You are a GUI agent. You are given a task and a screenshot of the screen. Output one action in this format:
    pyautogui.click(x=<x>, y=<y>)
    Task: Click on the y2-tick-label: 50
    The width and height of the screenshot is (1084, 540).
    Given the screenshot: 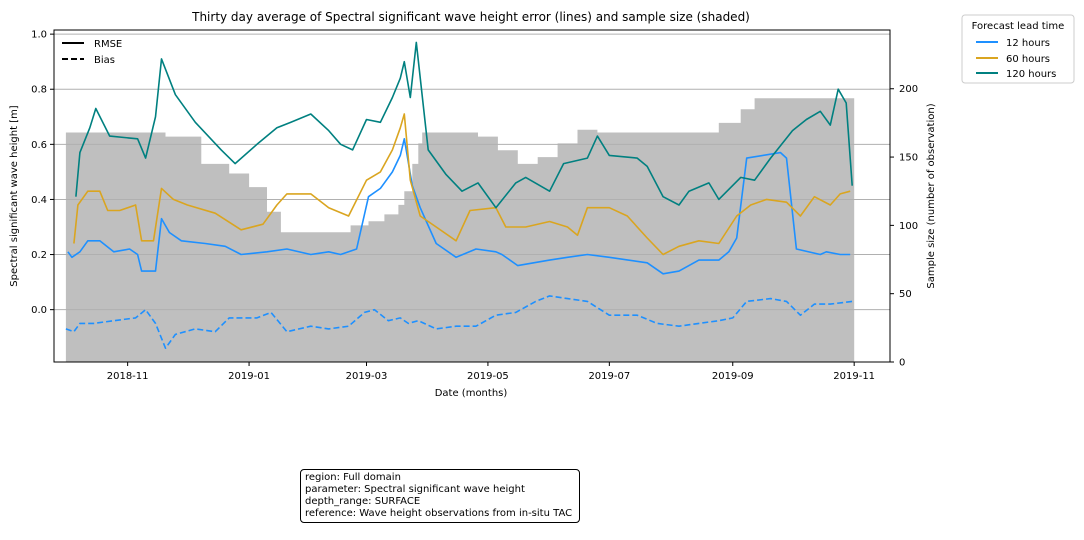 What is the action you would take?
    pyautogui.click(x=905, y=294)
    